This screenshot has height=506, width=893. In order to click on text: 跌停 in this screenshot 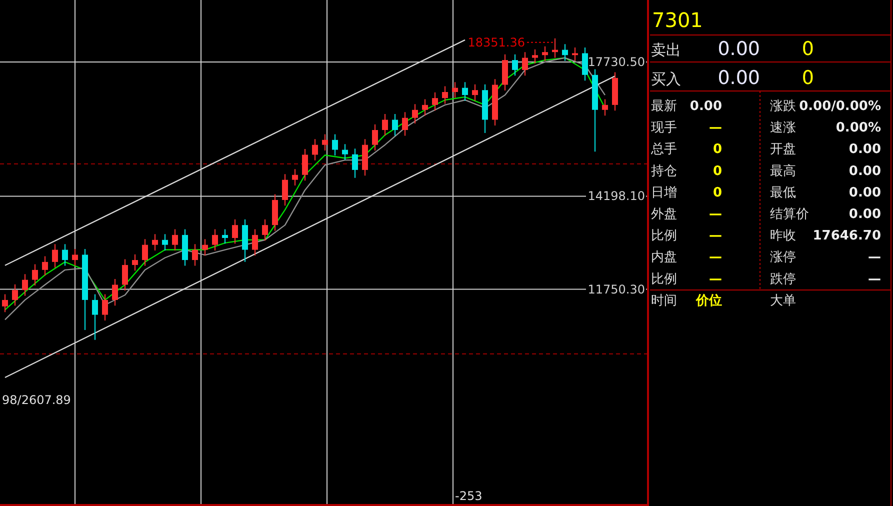, I will do `click(783, 279)`.